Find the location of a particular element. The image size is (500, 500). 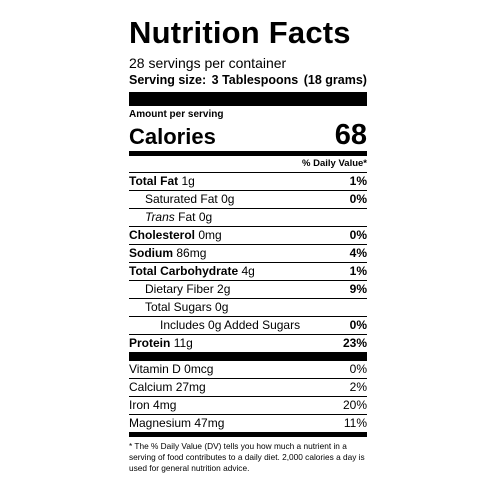

nutrient-name-cell: Magnesium 47mg is located at coordinates (176, 423).